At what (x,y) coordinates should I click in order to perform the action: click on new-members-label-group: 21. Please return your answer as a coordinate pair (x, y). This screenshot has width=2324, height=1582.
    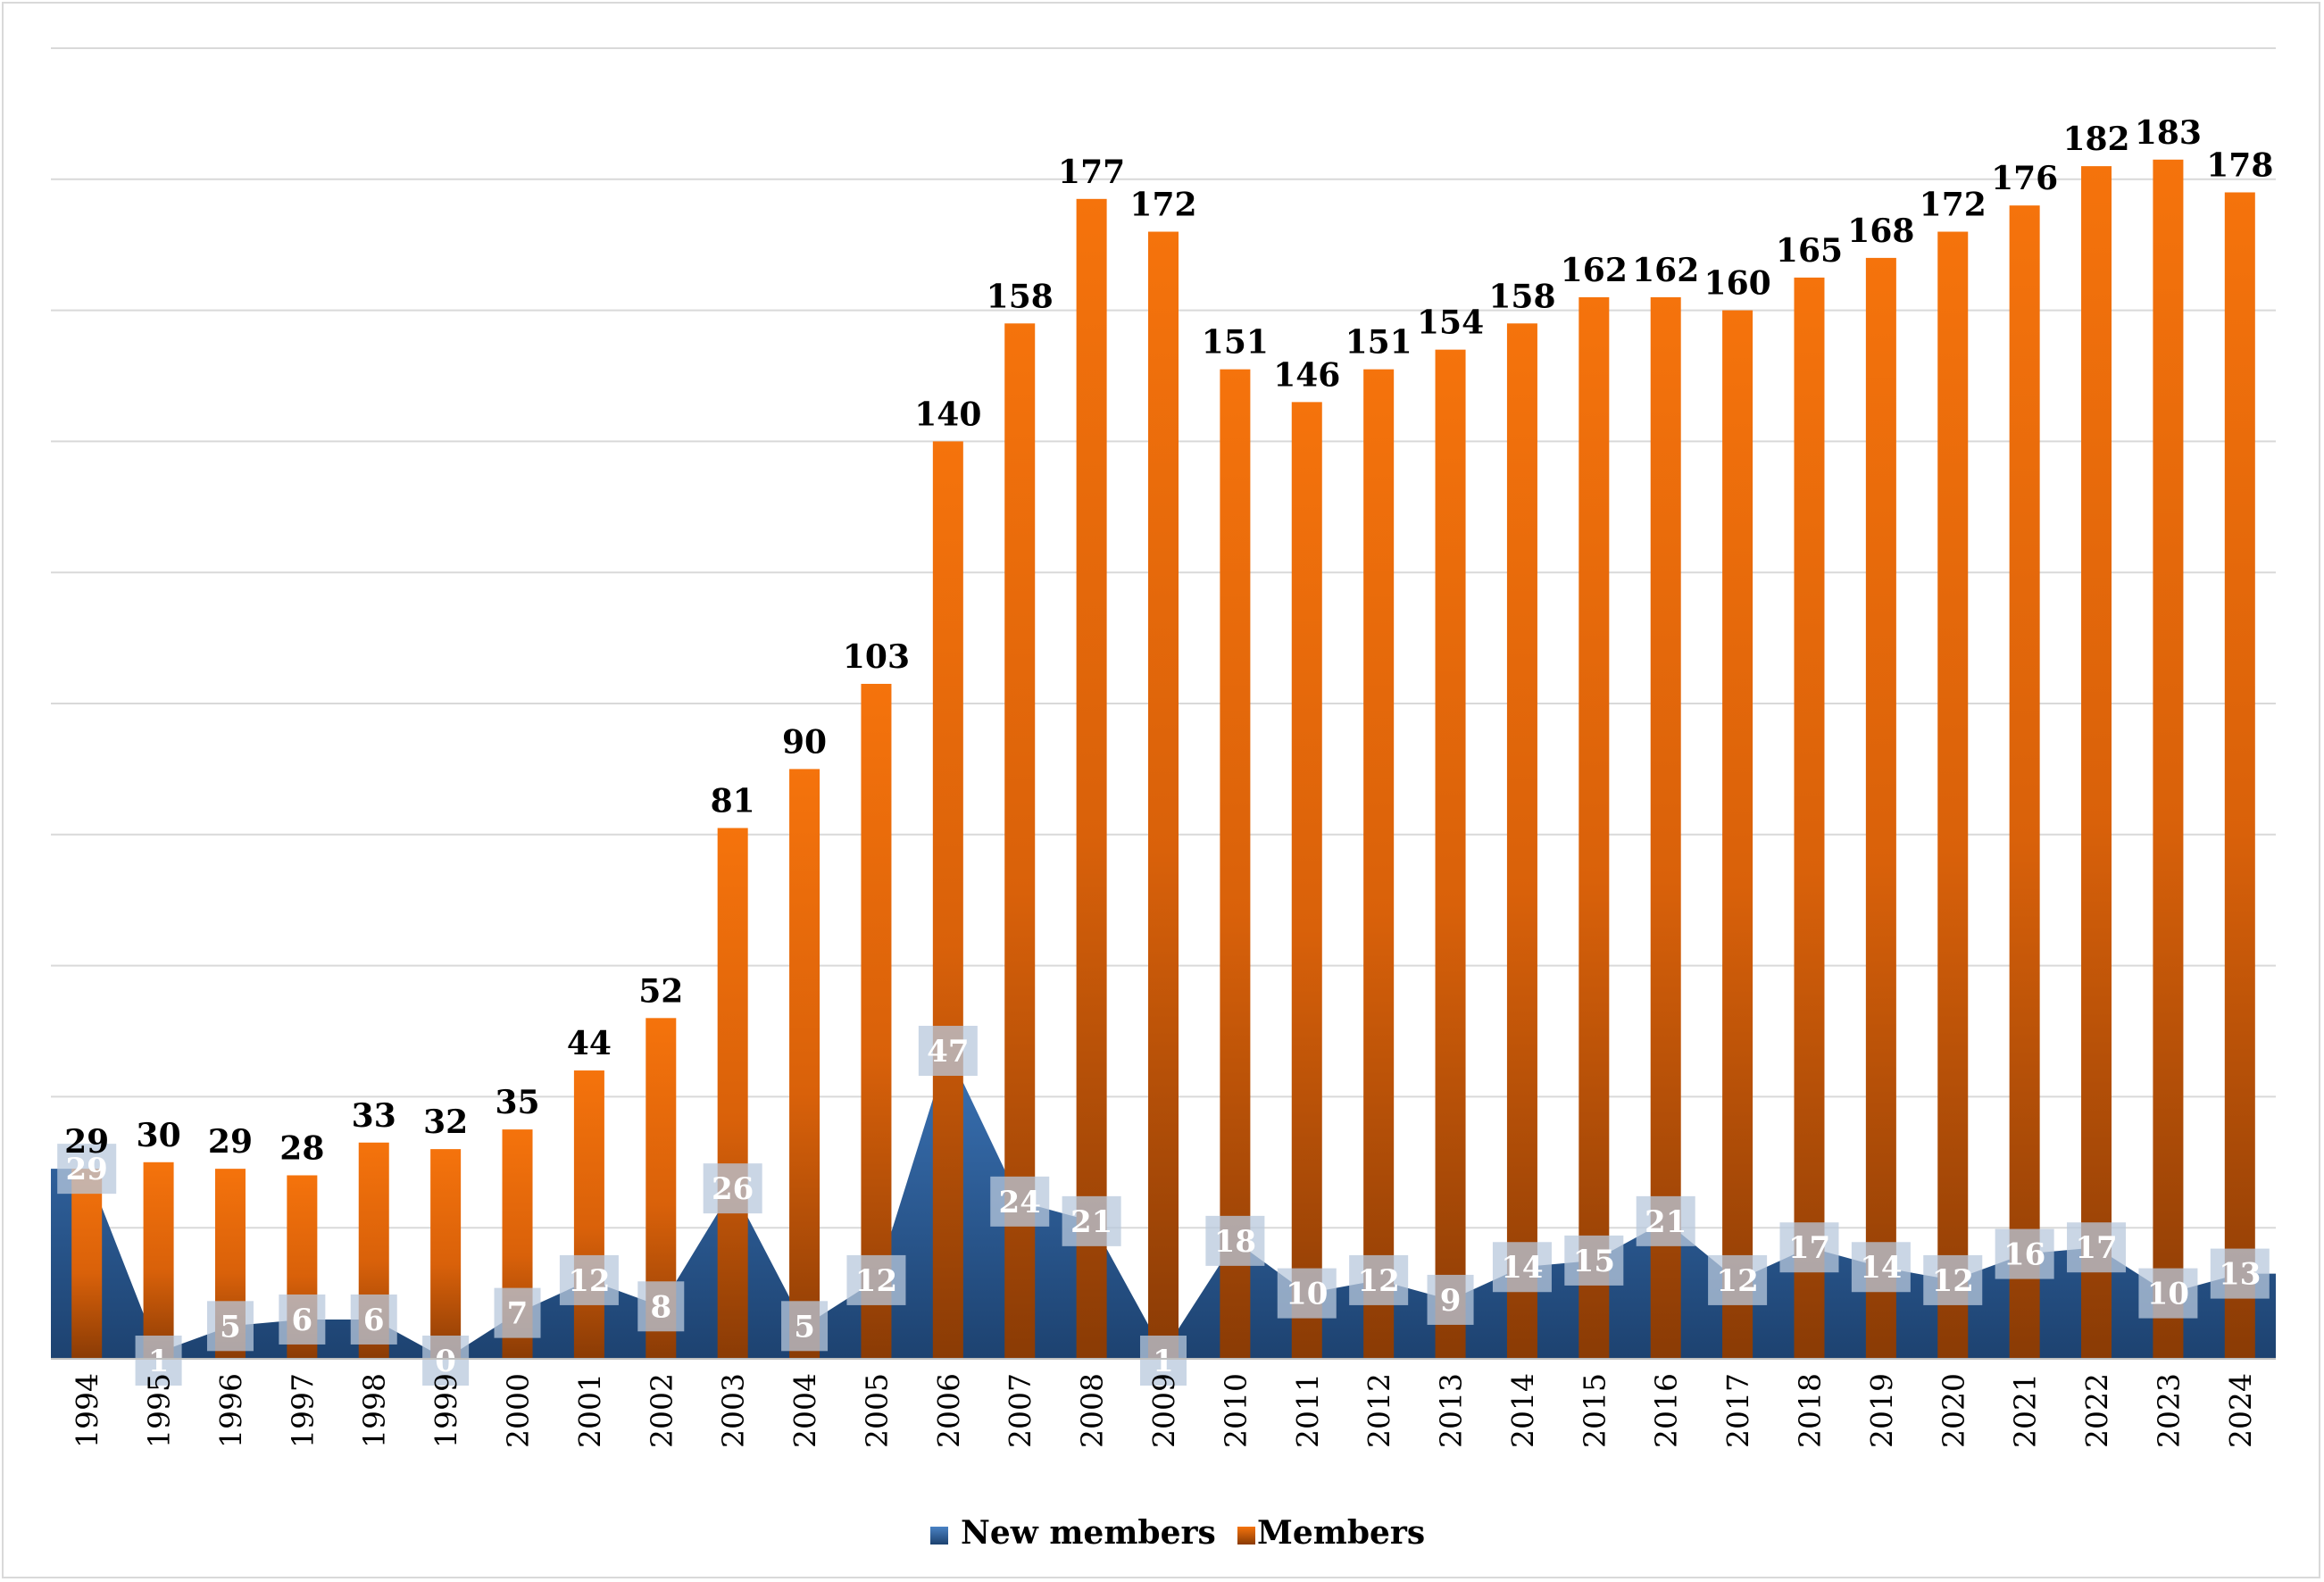
    Looking at the image, I should click on (1091, 1220).